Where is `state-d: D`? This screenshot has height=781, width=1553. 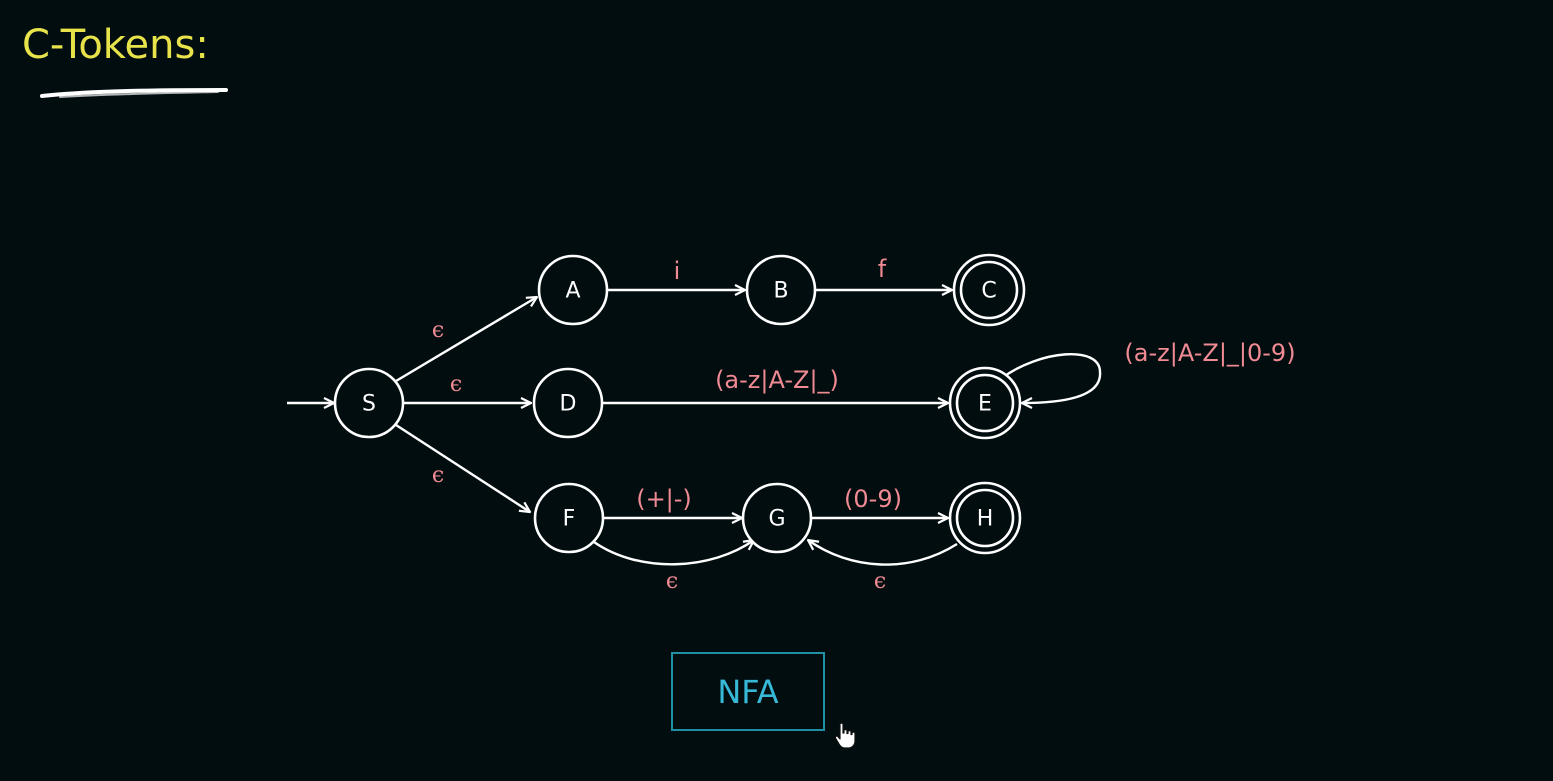
state-d: D is located at coordinates (568, 403).